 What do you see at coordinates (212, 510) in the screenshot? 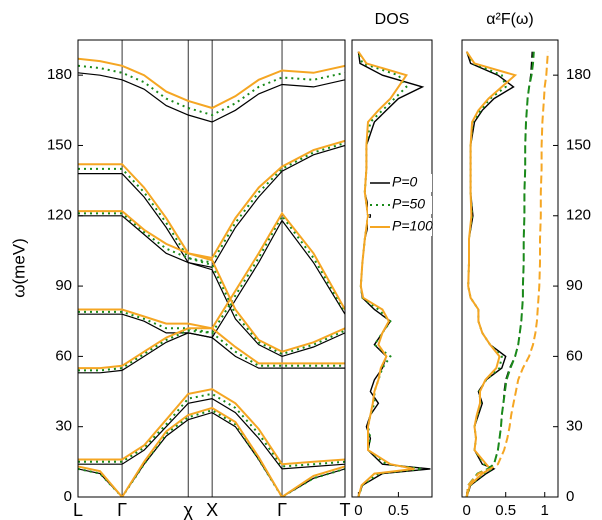
I see `x-tick-label: X` at bounding box center [212, 510].